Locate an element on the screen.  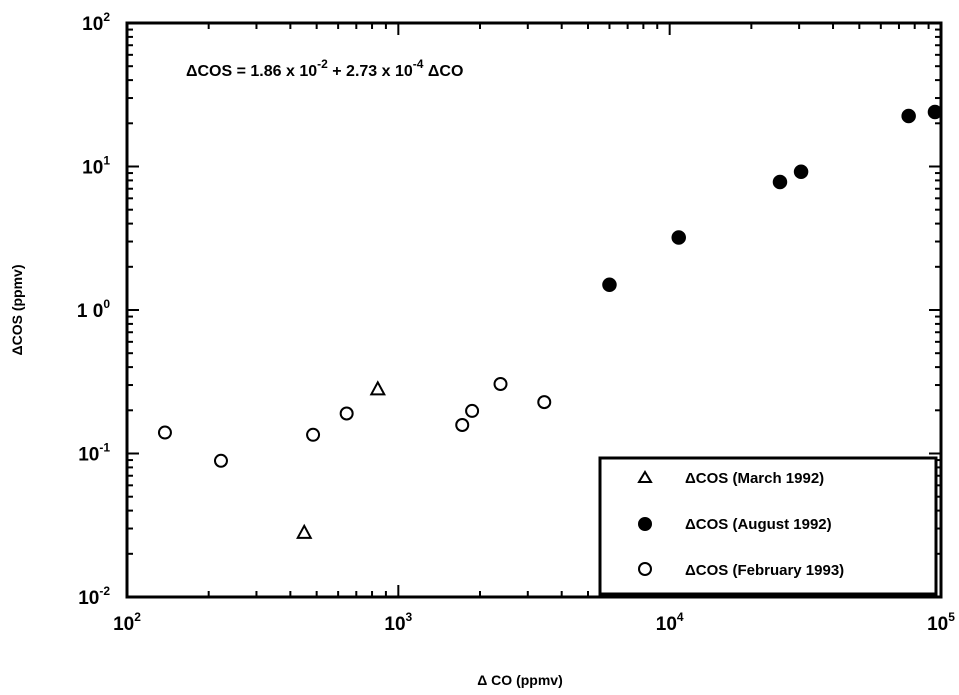
x-tick-label: 10⁵ is located at coordinates (941, 622).